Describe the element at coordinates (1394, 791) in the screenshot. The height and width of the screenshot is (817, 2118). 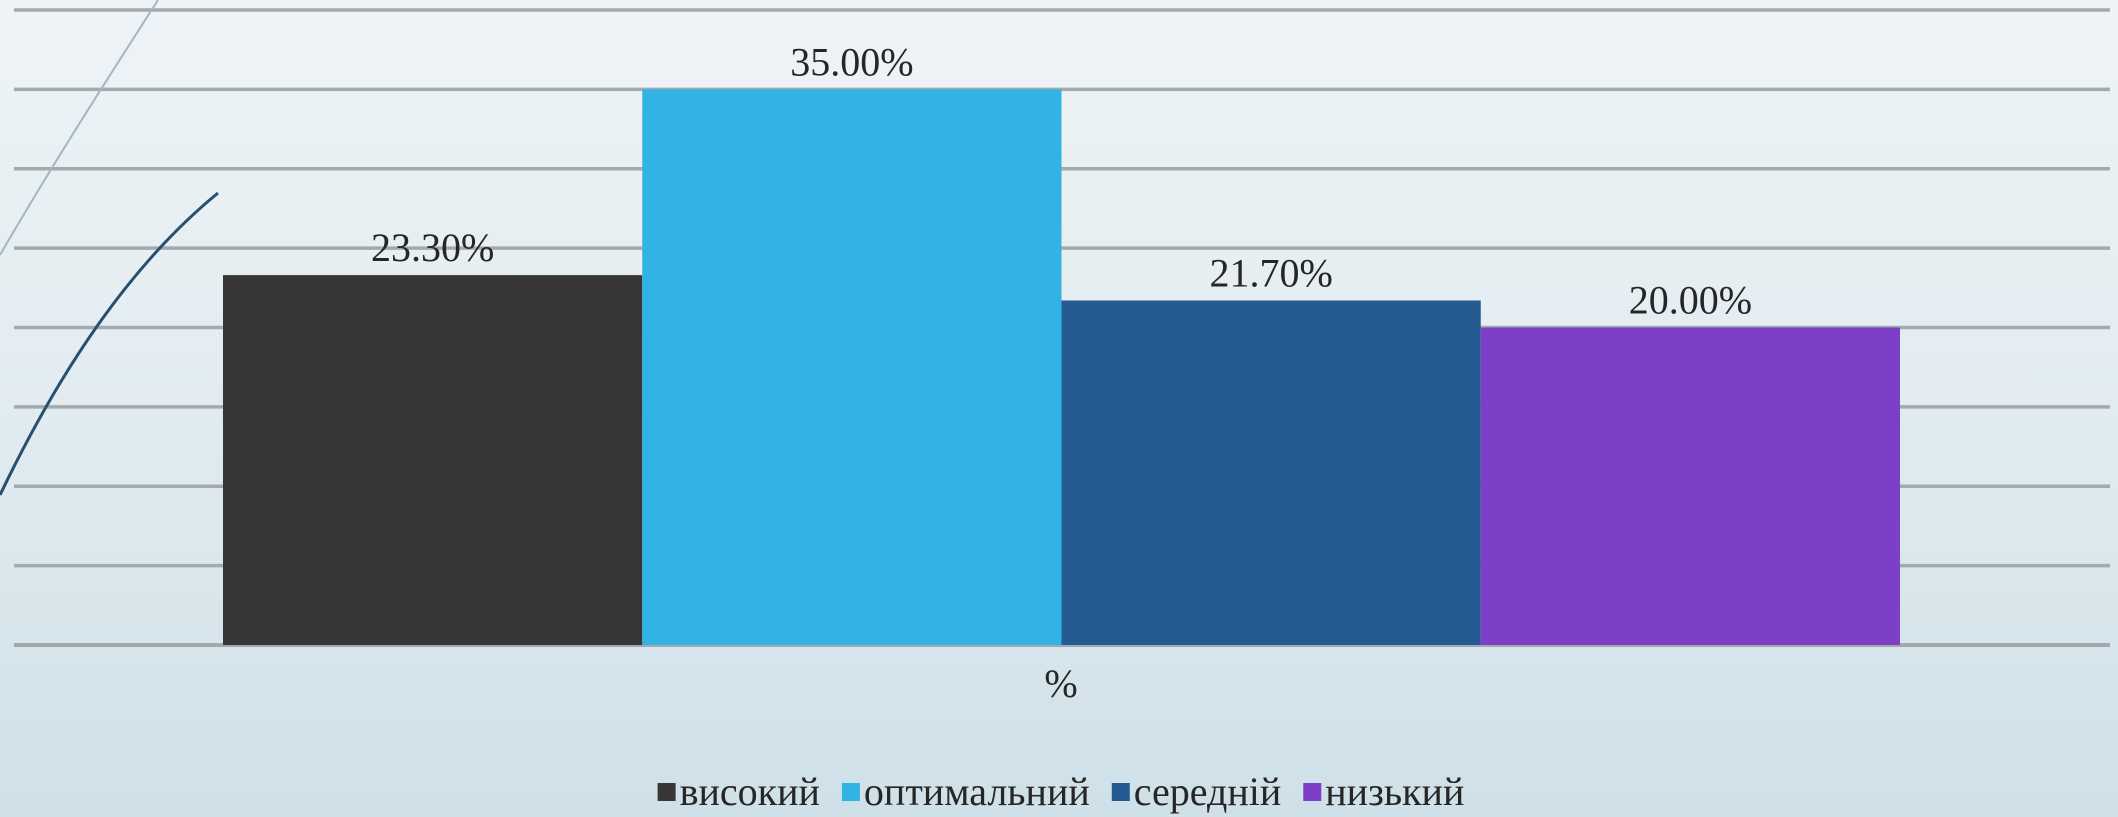
I see `legend-label: низький` at that location.